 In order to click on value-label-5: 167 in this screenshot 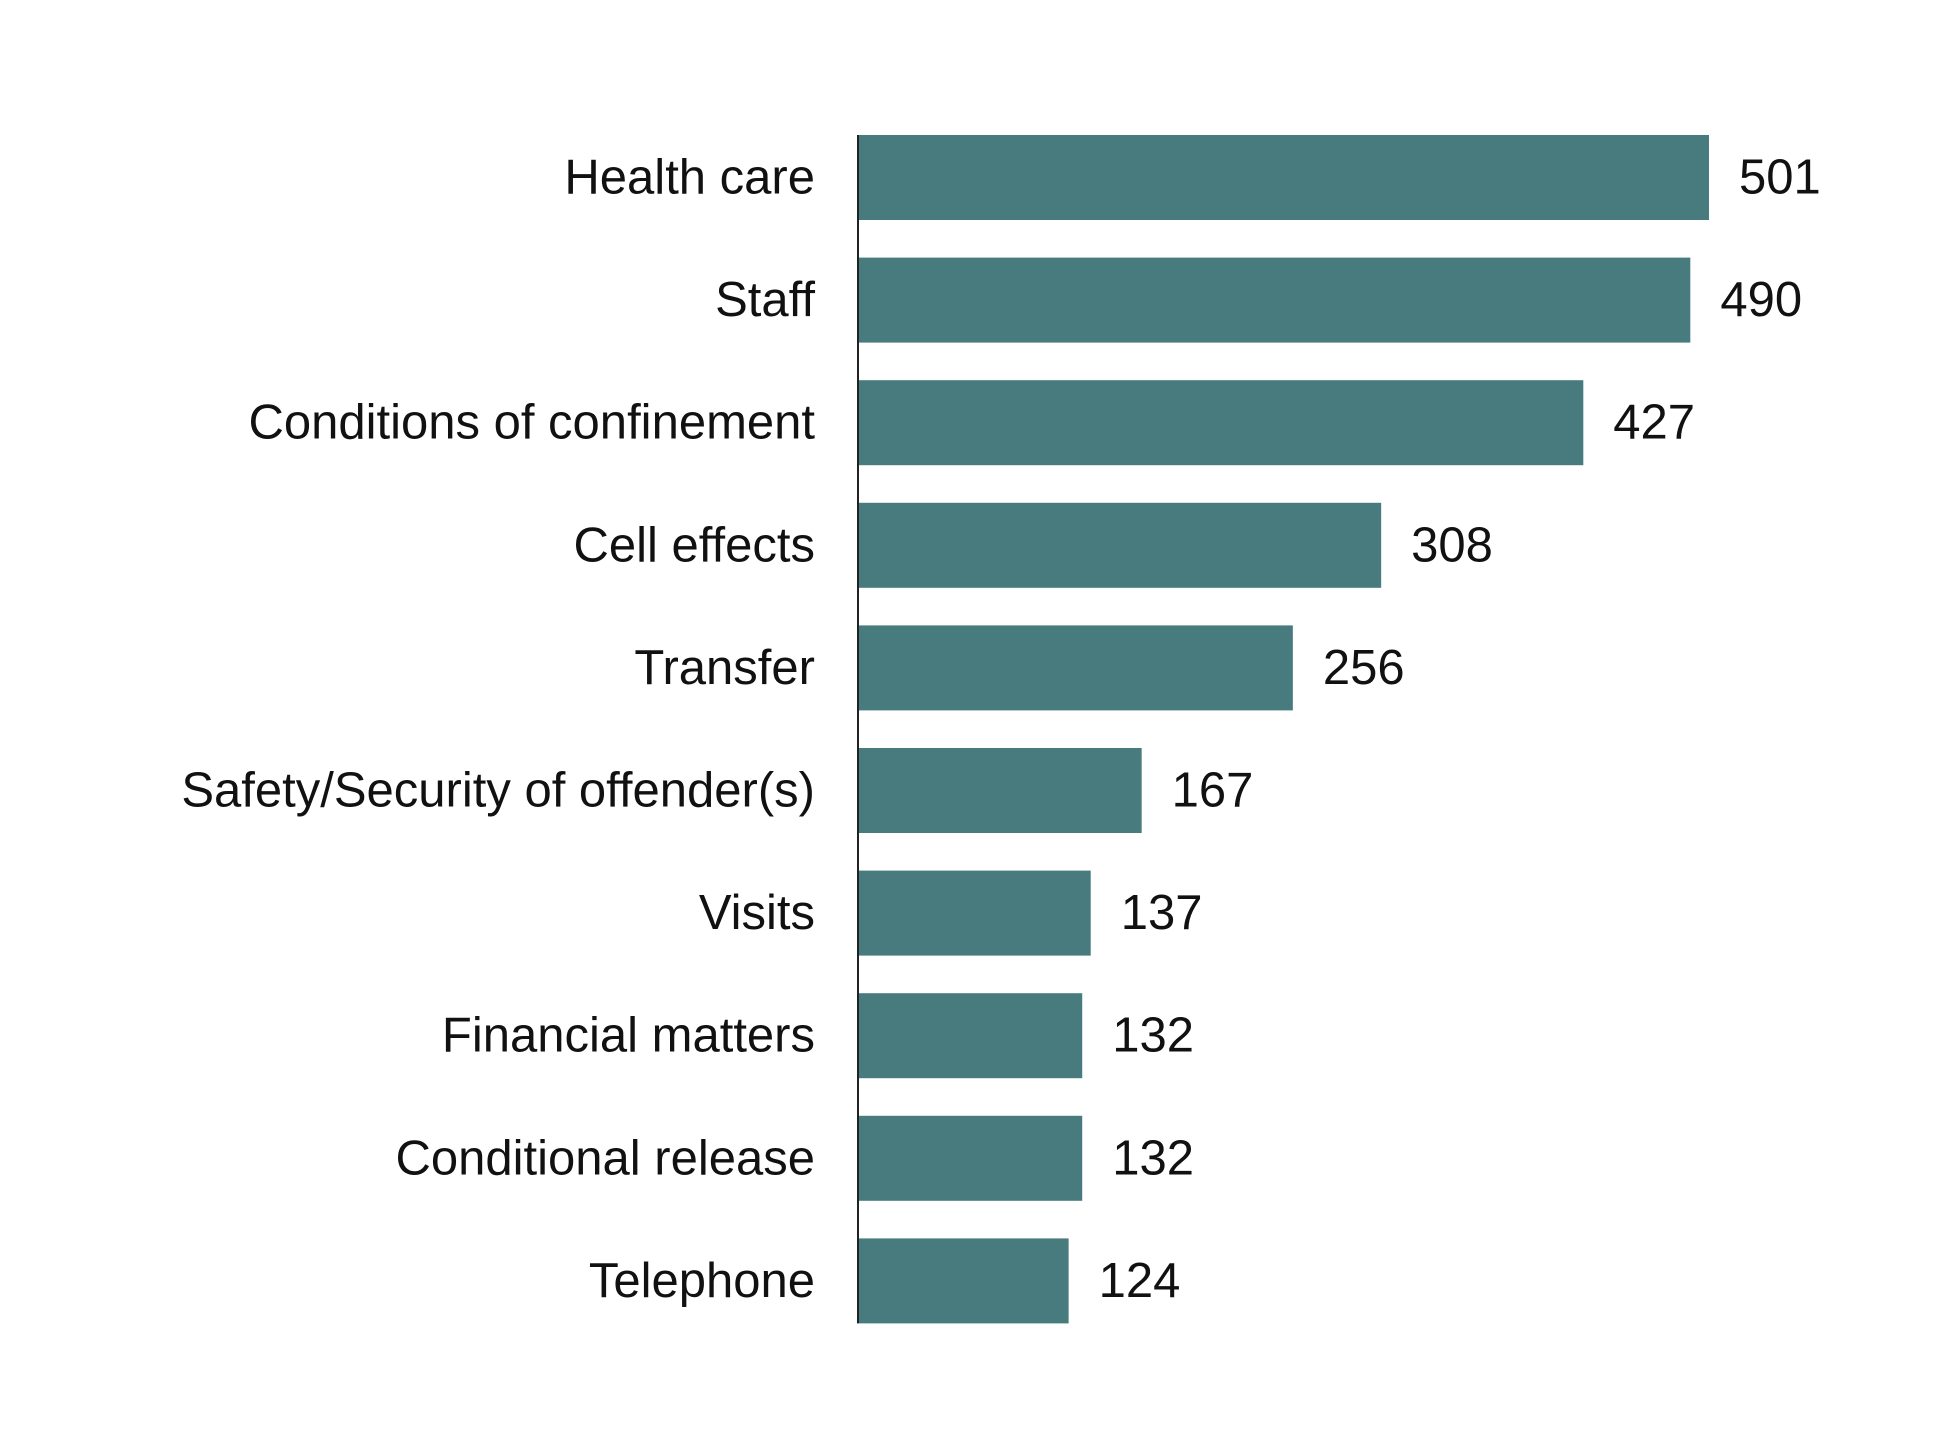, I will do `click(1213, 791)`.